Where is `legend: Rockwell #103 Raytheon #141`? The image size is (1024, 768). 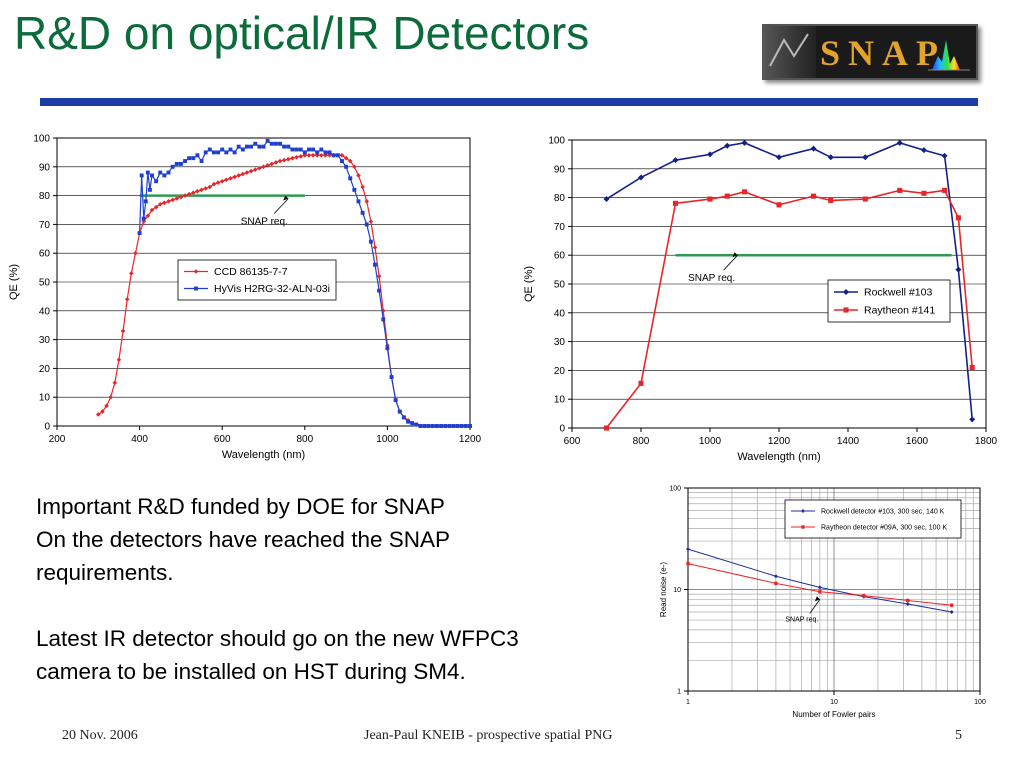
legend: Rockwell #103 Raytheon #141 is located at coordinates (889, 301).